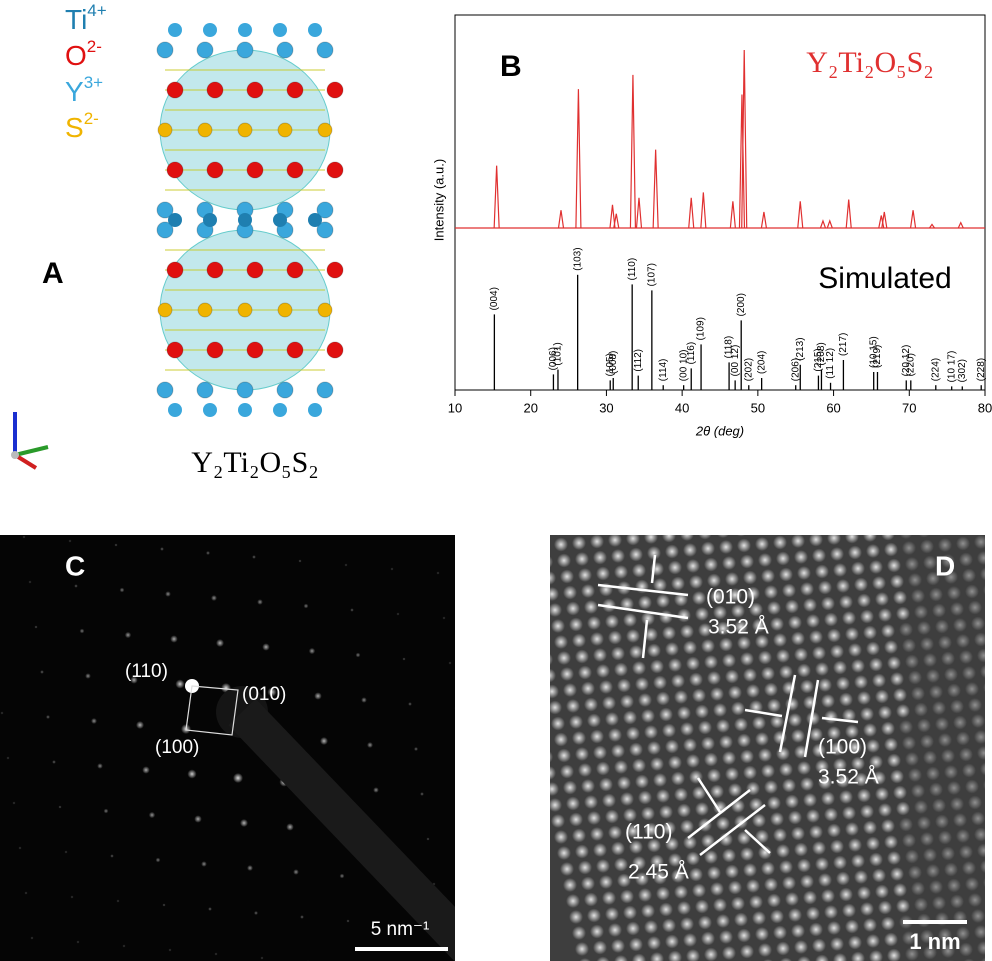 This screenshot has height=961, width=992. Describe the element at coordinates (691, 353) in the screenshot. I see `reflection-label: (116)` at that location.